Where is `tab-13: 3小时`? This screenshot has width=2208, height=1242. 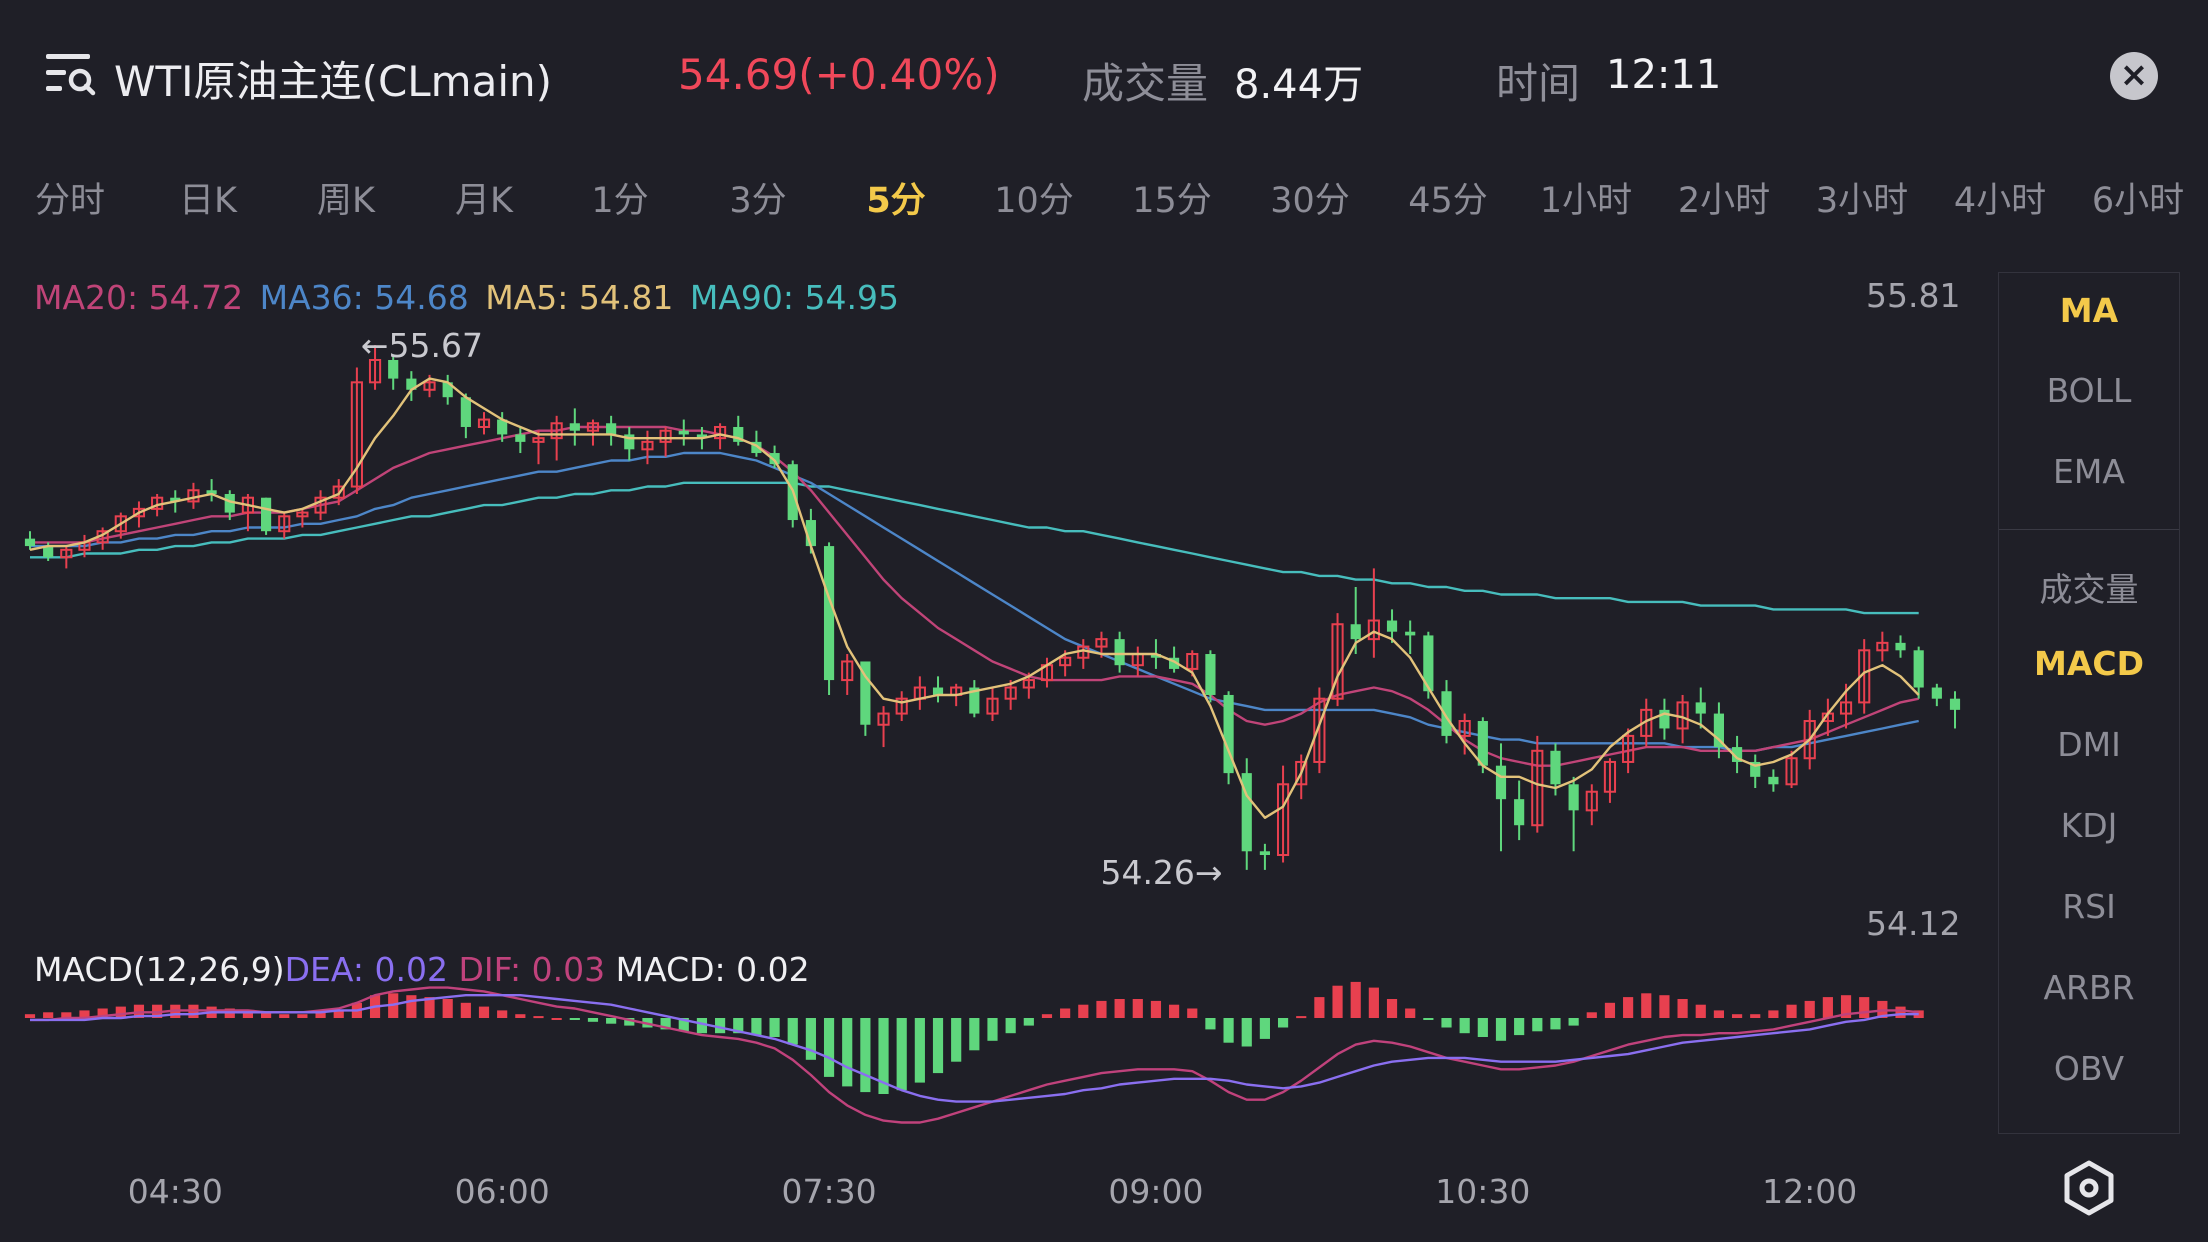
tab-13: 3小时 is located at coordinates (1862, 201).